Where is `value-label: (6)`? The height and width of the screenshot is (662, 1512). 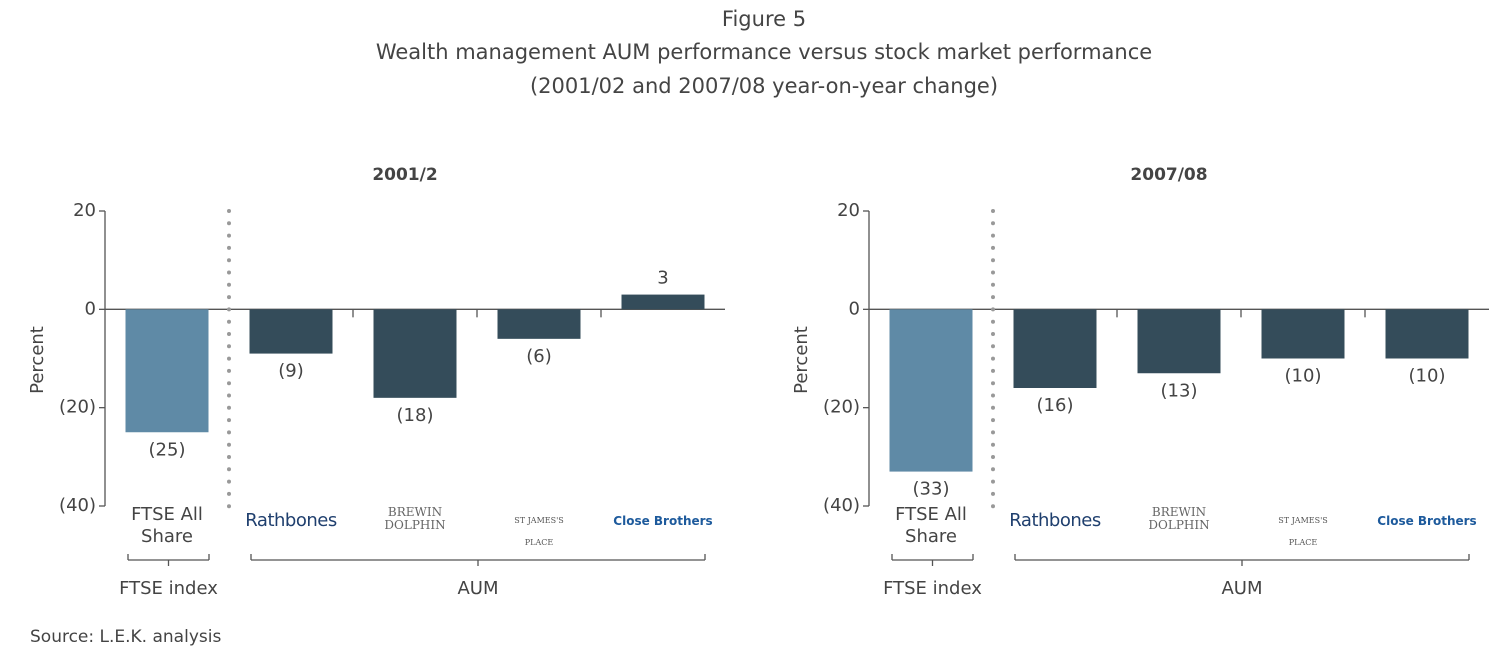 value-label: (6) is located at coordinates (539, 356).